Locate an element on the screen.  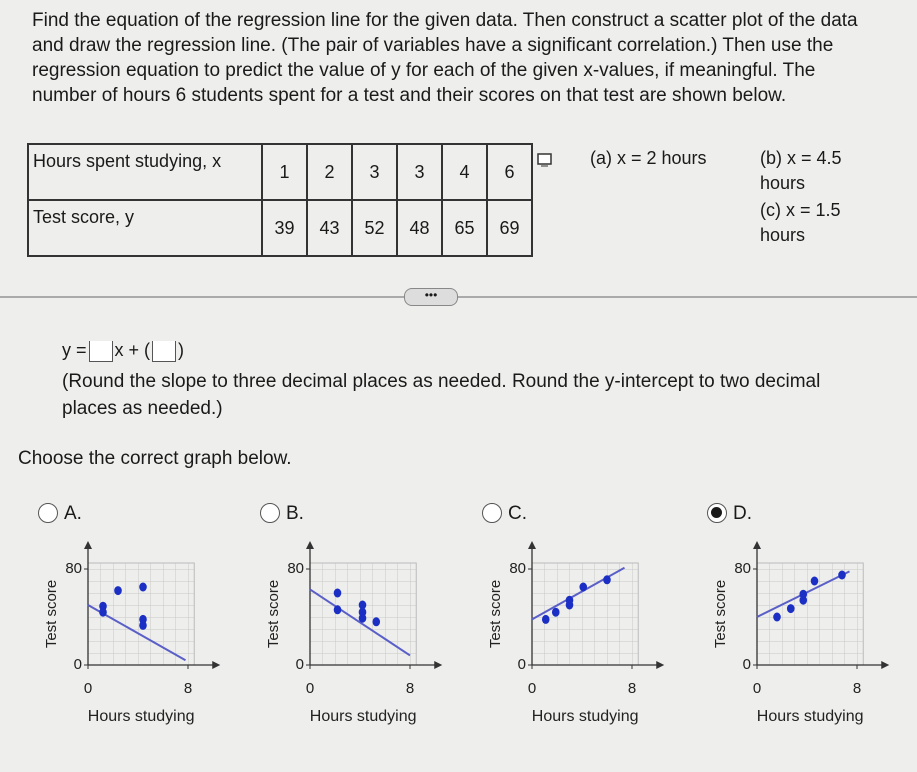
part-a: (a) x = 2 hours is located at coordinates (648, 158).